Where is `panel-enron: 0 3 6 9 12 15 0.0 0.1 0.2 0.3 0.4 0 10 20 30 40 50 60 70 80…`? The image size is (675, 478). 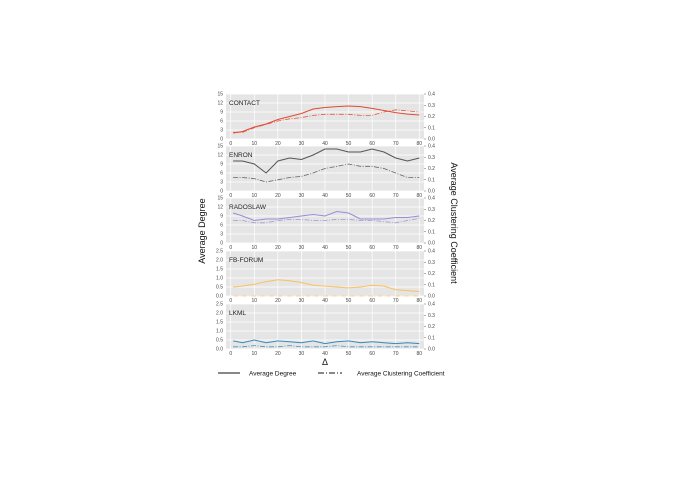 panel-enron: 0 3 6 9 12 15 0.0 0.1 0.2 0.3 0.4 0 10 20 30 40 50 60 70 80… is located at coordinates (326, 171).